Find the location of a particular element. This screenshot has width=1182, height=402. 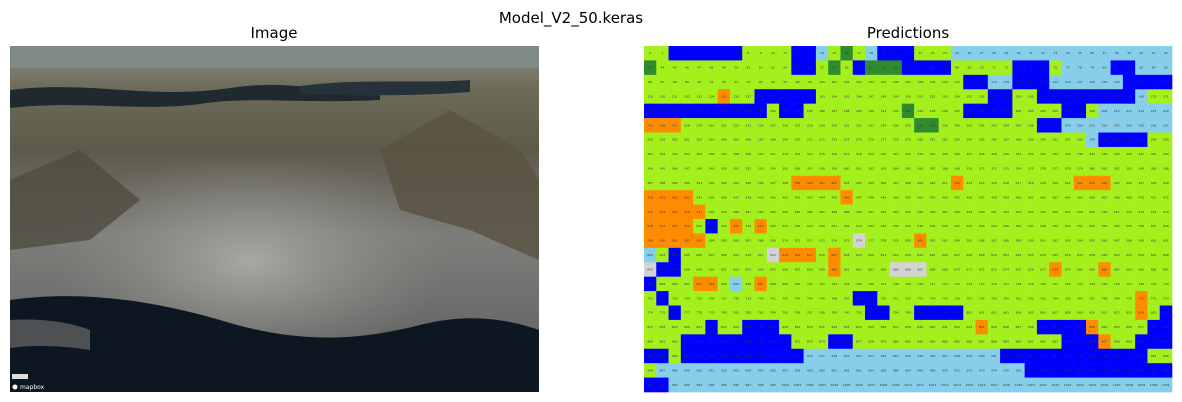

cell-label: 668 is located at coordinates (933, 269).